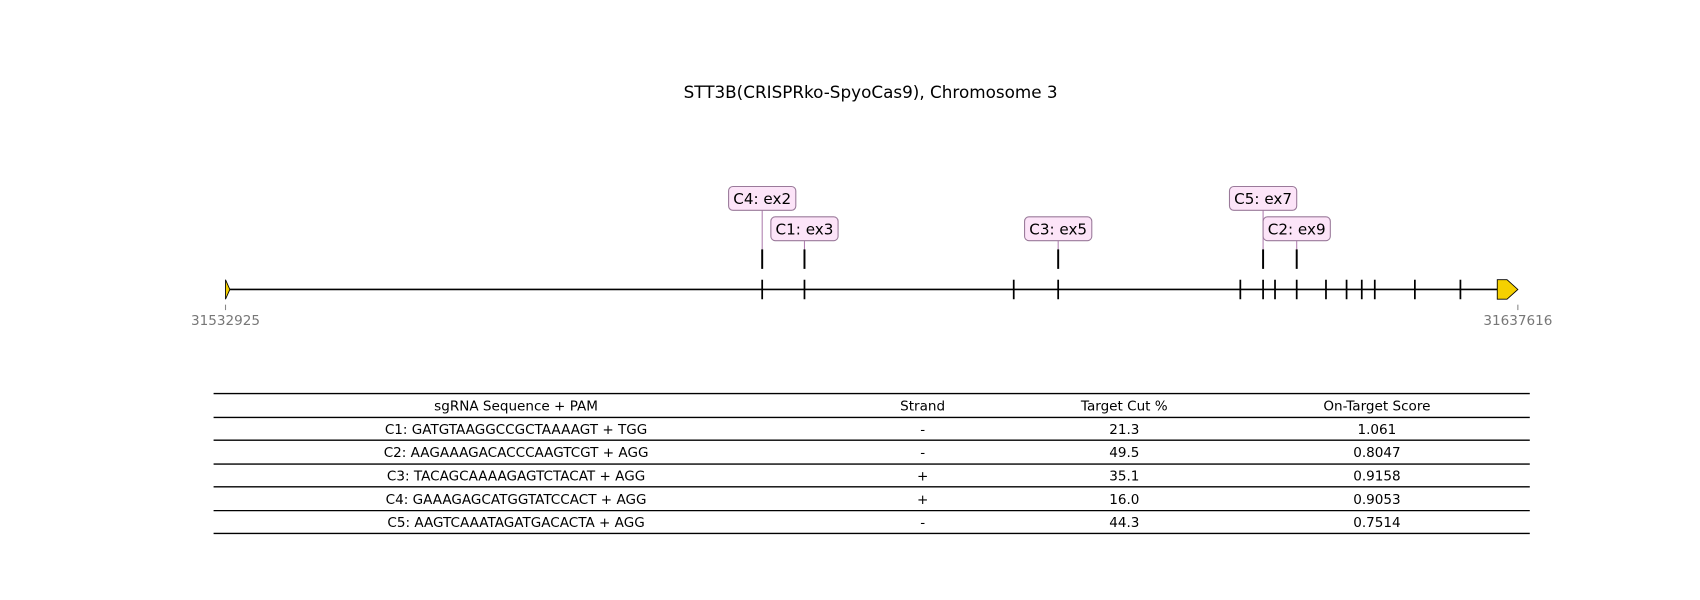 This screenshot has width=1700, height=600. Describe the element at coordinates (1376, 500) in the screenshot. I see `table-cell: 0.9053` at that location.